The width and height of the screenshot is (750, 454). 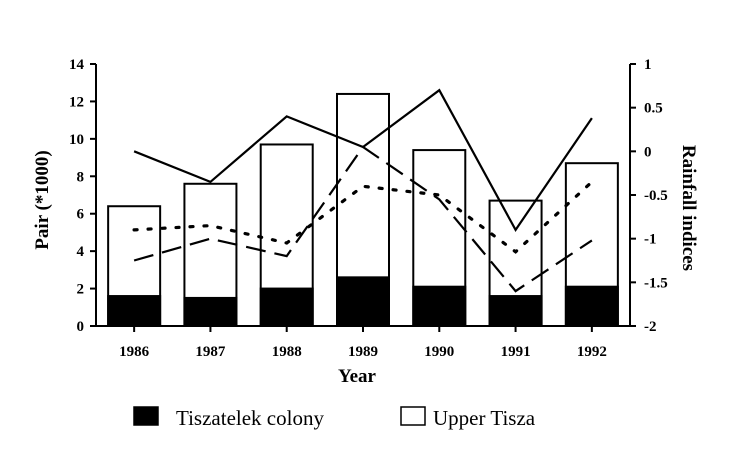 What do you see at coordinates (688, 208) in the screenshot?
I see `y-axis-right-title: Rainfall indices` at bounding box center [688, 208].